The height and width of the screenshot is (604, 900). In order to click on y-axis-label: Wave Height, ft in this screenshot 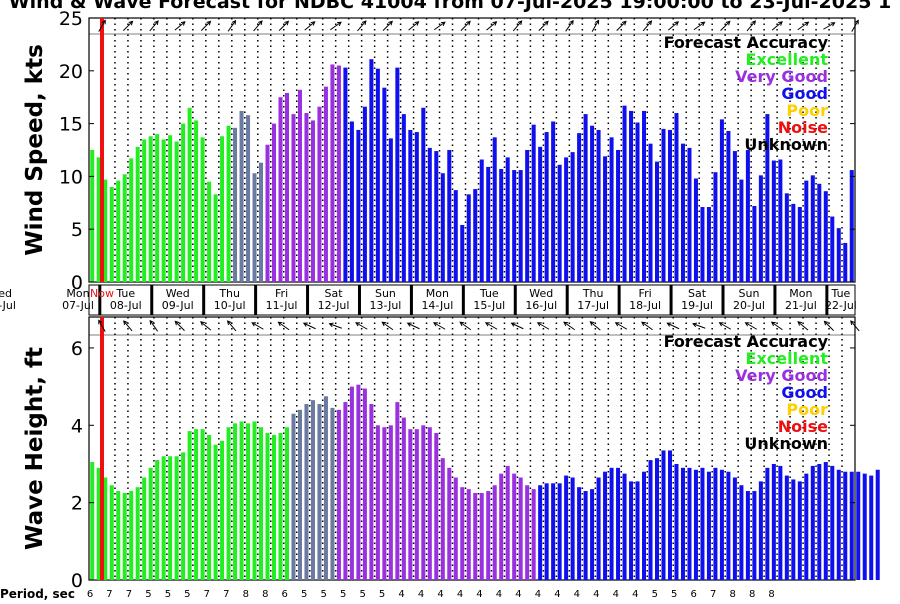, I will do `click(35, 448)`.